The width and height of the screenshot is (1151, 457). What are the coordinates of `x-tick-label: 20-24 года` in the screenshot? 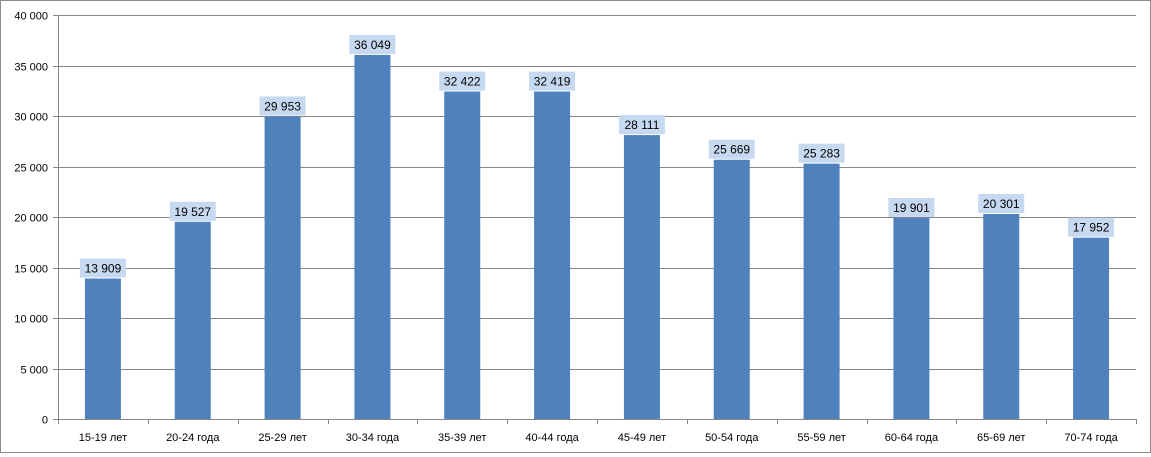 It's located at (193, 438).